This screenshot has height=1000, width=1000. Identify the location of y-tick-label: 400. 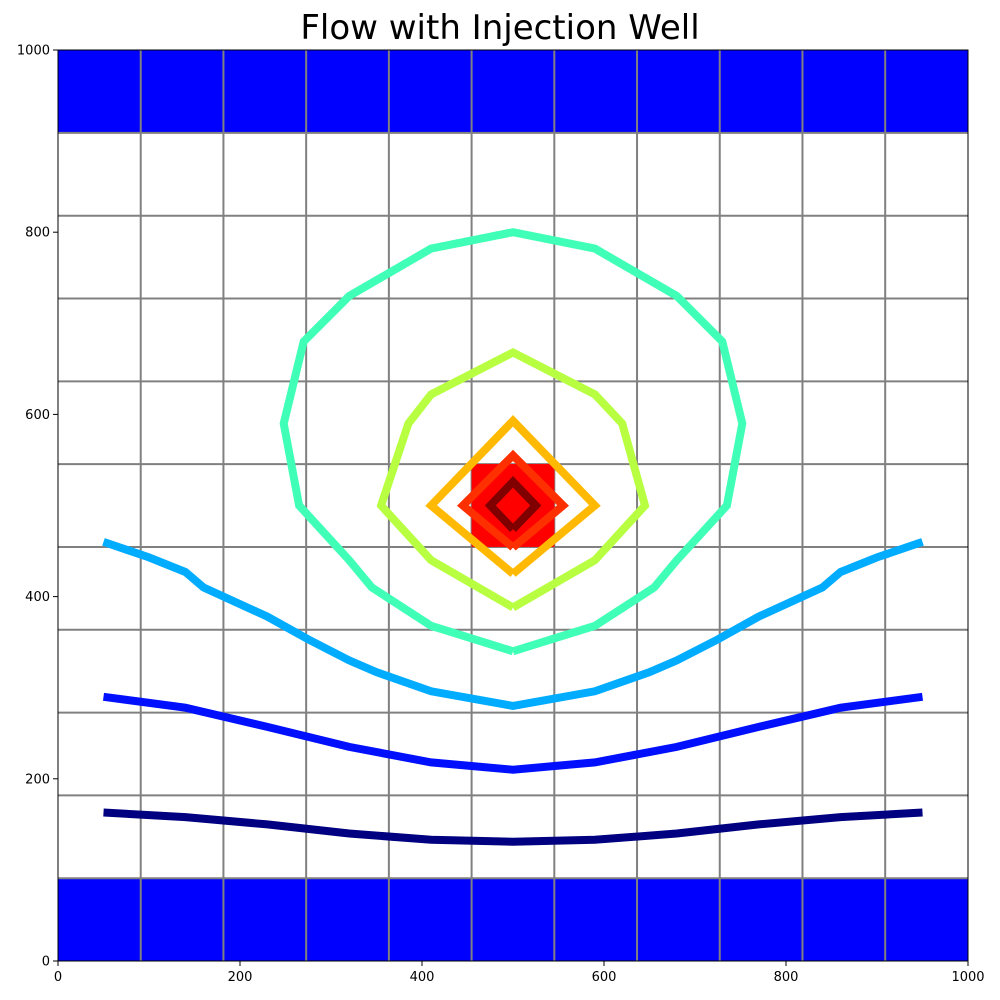
(37, 597).